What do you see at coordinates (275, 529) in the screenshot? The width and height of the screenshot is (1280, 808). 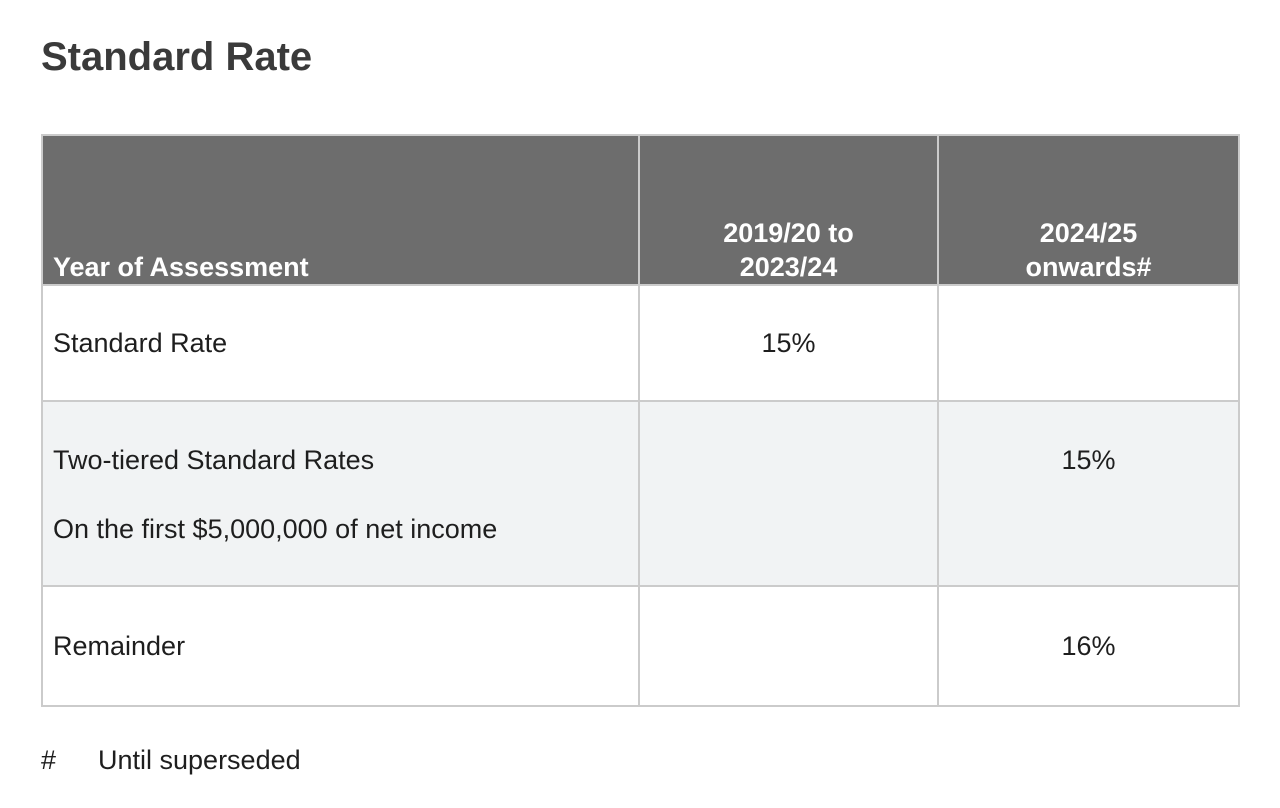 I see `two-tiered-first-tier-description: On the first $5,000,000 of net income` at bounding box center [275, 529].